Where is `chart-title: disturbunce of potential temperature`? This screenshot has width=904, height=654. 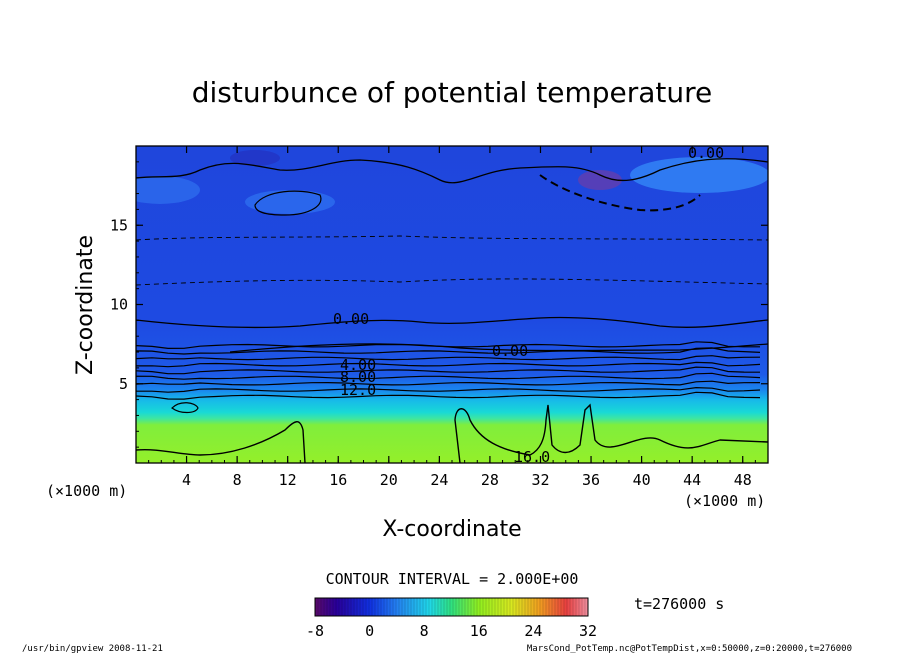 chart-title: disturbunce of potential temperature is located at coordinates (452, 92).